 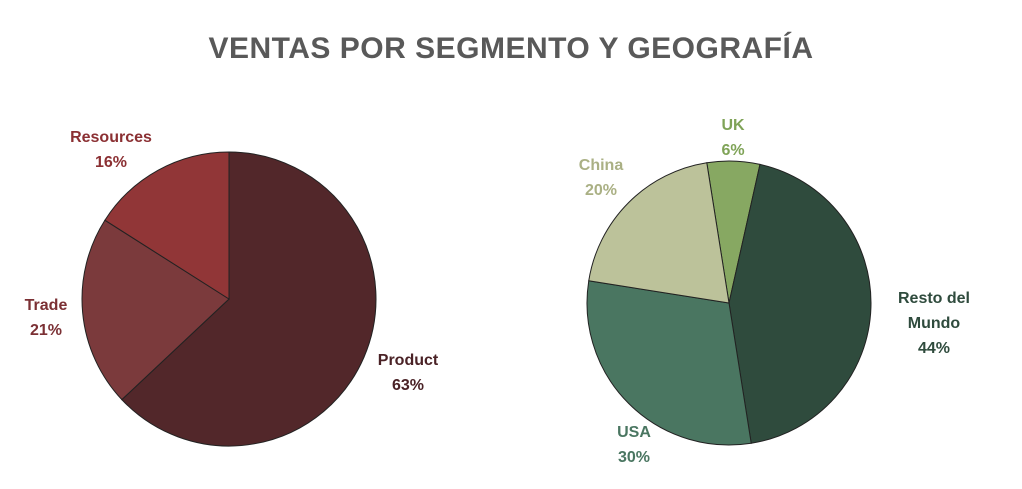 What do you see at coordinates (634, 445) in the screenshot?
I see `slice-label: USA 30%` at bounding box center [634, 445].